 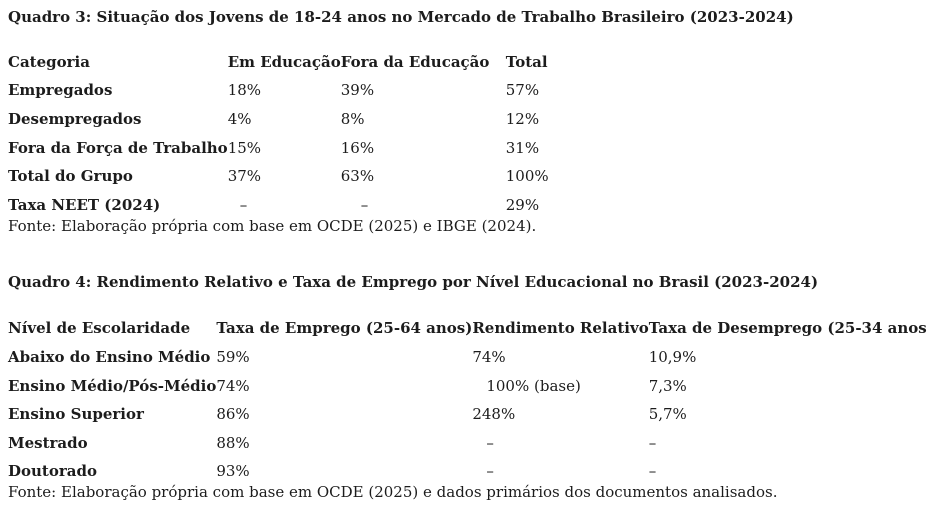 I want to click on cell-value: 93%, so click(x=233, y=471).